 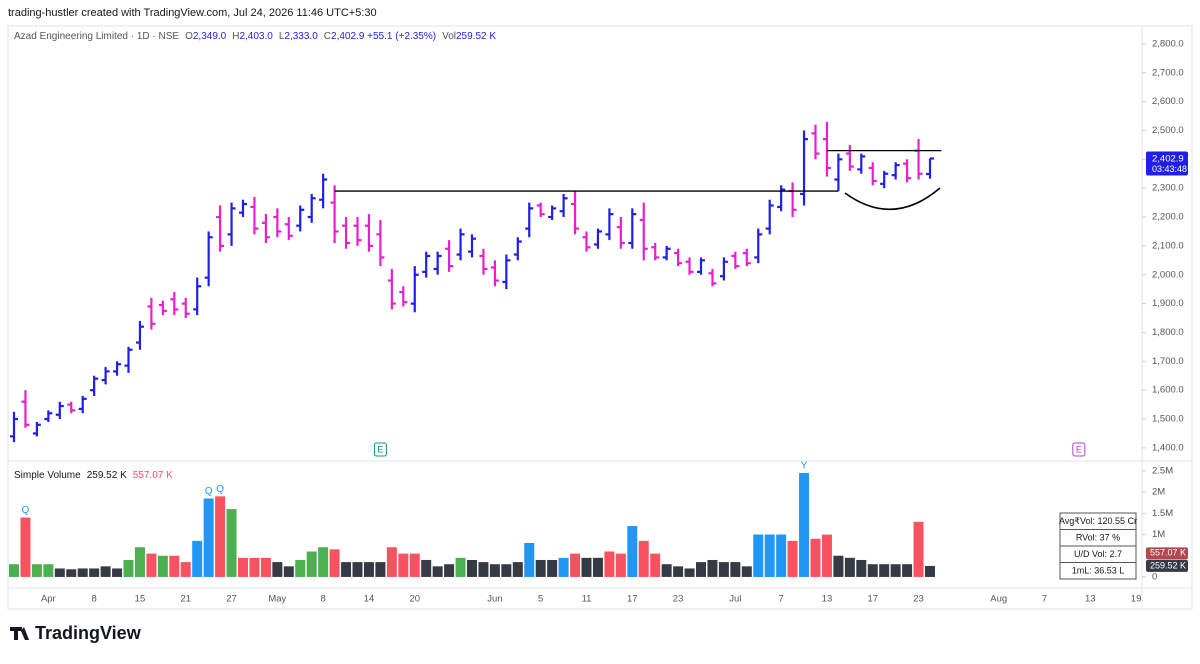 I want to click on volume-average: 557.07 K, so click(x=153, y=475).